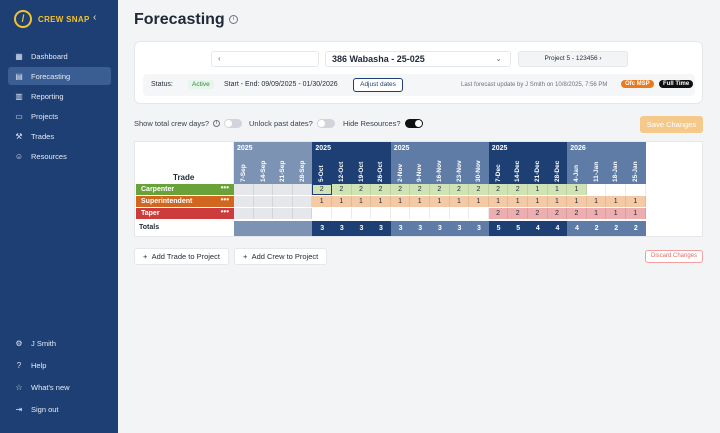 This screenshot has height=433, width=720. I want to click on sidebar-item-resources: ☺ Resources, so click(59, 156).